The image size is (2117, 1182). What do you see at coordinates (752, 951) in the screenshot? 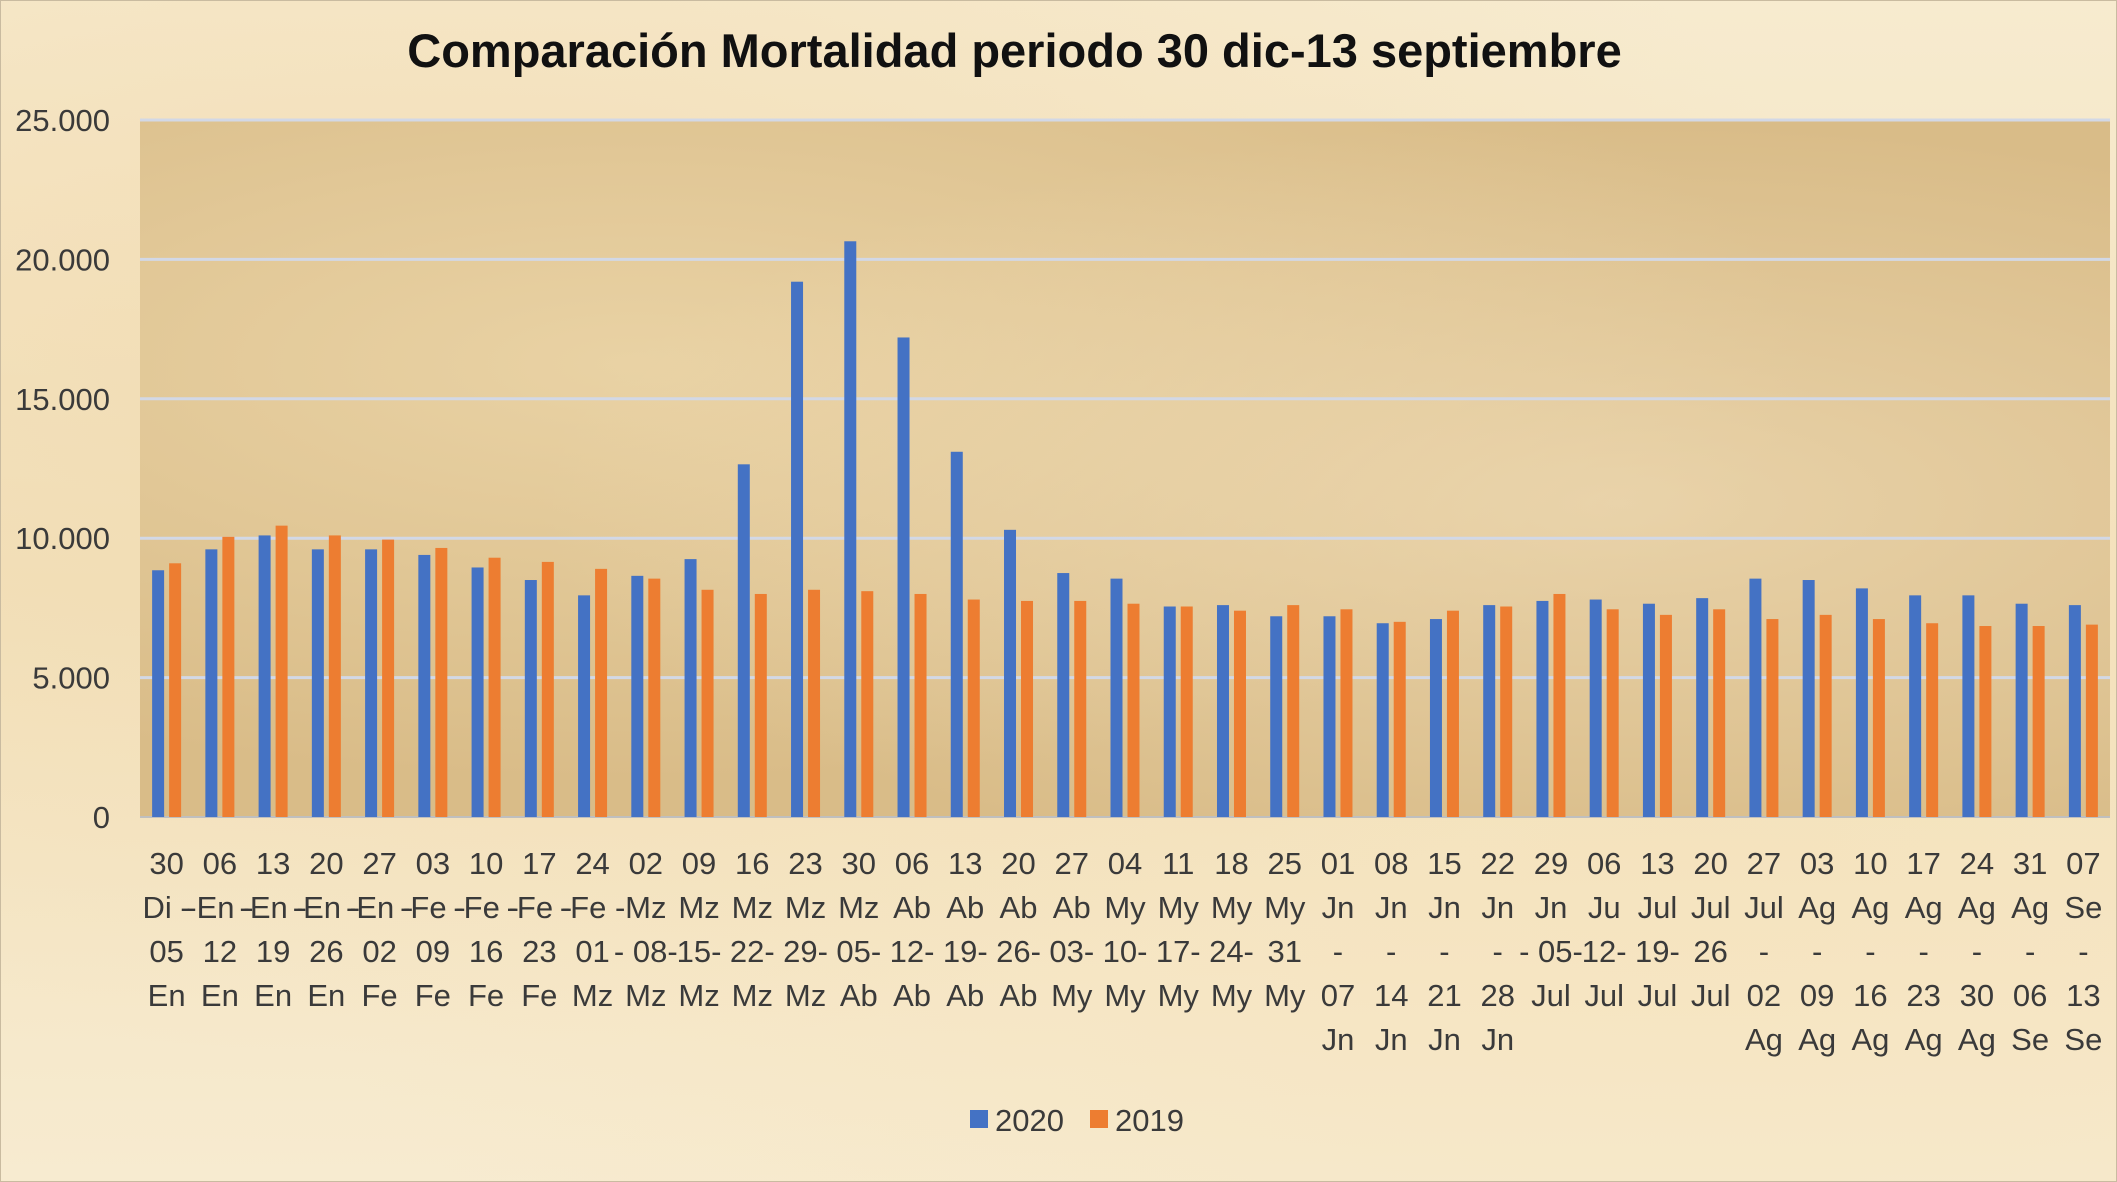
I see `x-tick-label: 22-` at bounding box center [752, 951].